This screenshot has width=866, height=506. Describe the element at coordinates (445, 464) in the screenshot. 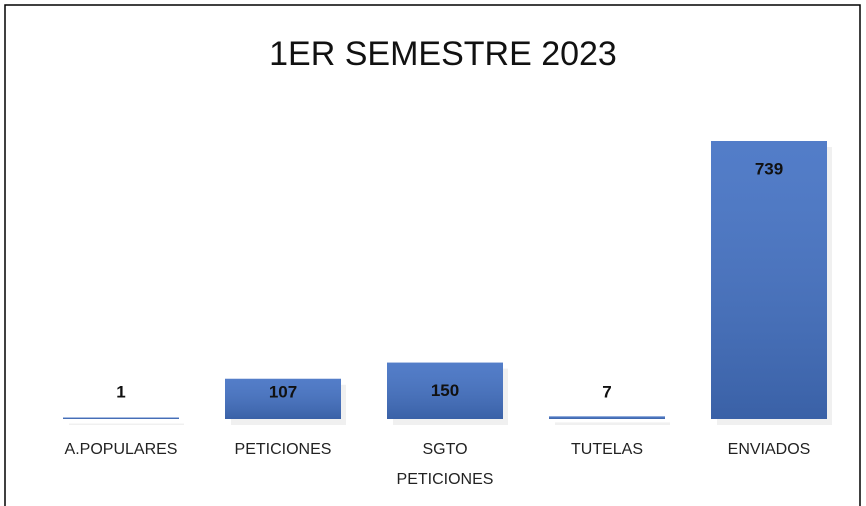

I see `x-tick-label: SGTO PETICIONES` at that location.